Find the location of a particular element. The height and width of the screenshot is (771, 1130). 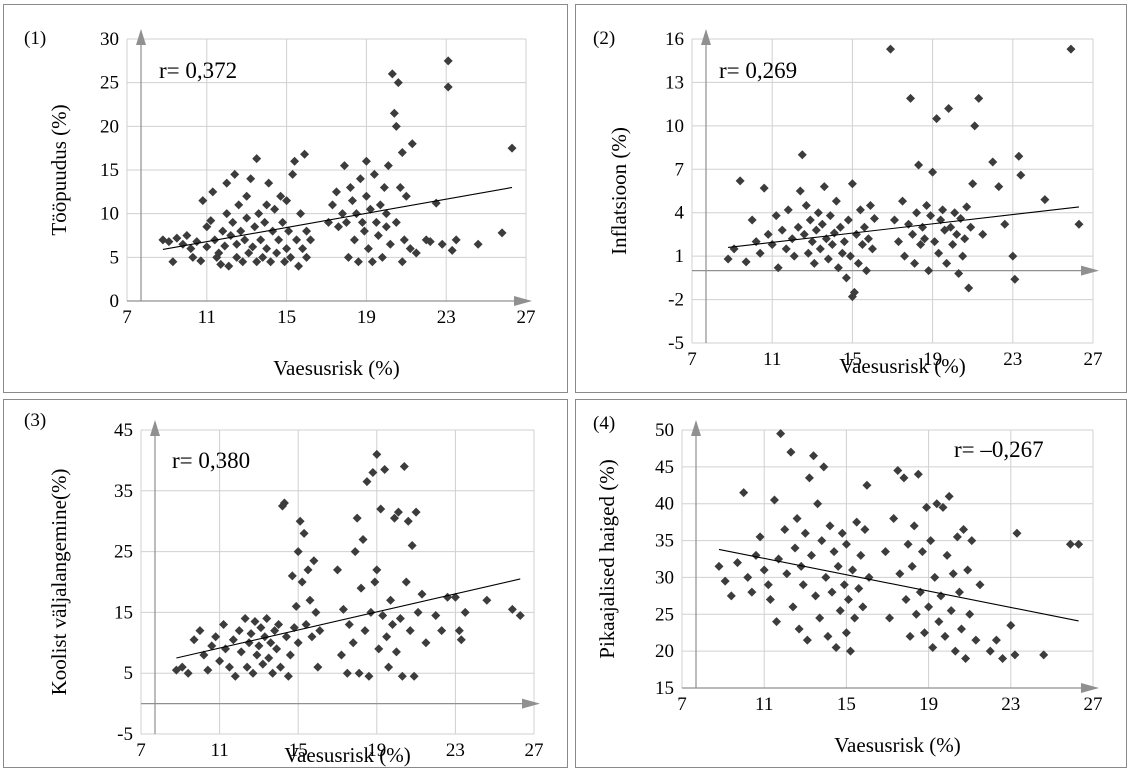

x-axis-arrow-icon is located at coordinates (531, 703).